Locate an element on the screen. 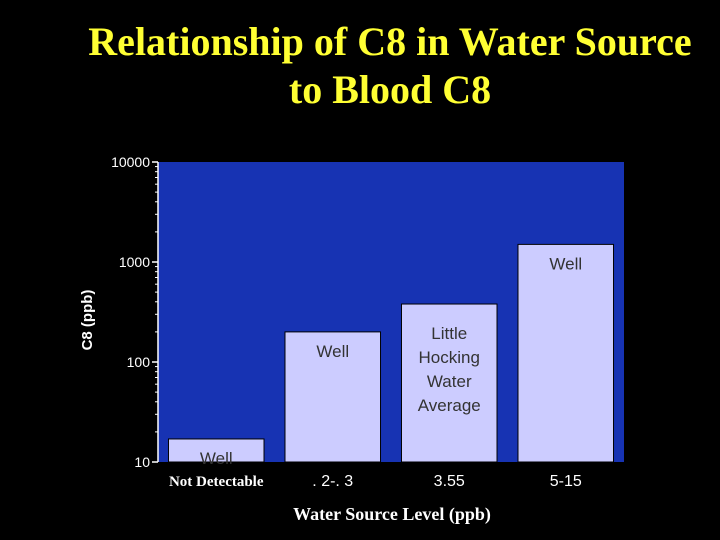 This screenshot has width=720, height=540. x-tick-label: 5-15 is located at coordinates (566, 481).